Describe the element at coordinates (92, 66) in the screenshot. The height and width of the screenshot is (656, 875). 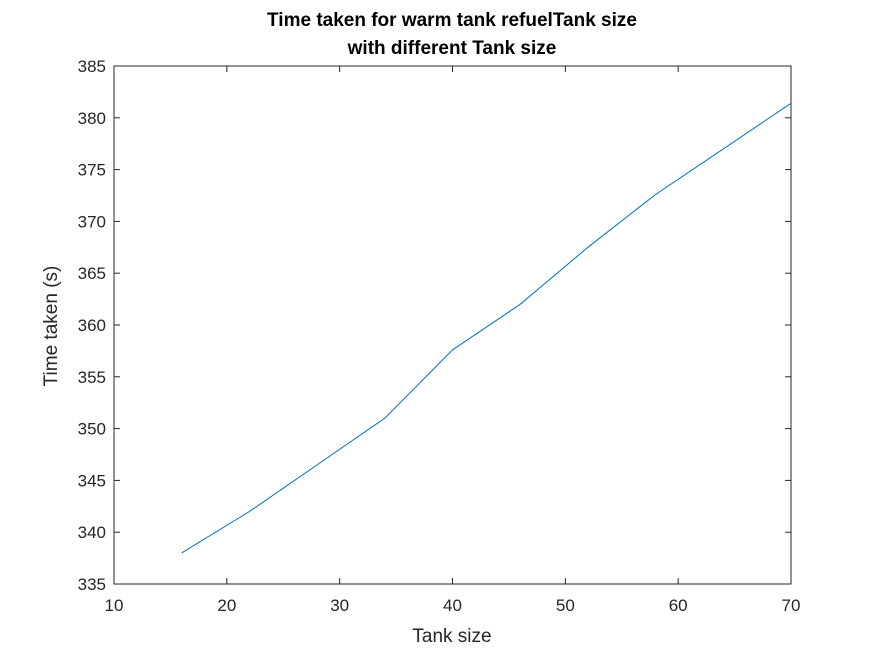
I see `y-tick-label: 385` at that location.